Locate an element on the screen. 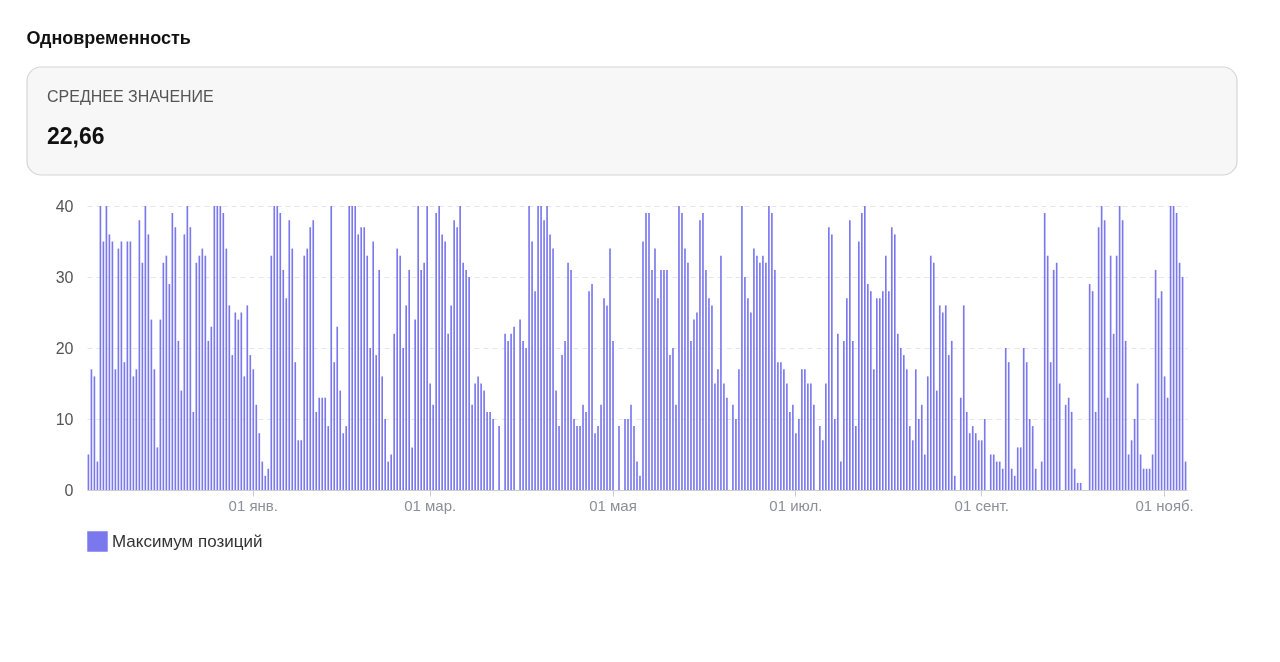 Image resolution: width=1280 pixels, height=662 pixels. y-tick-label: 40 is located at coordinates (64, 206).